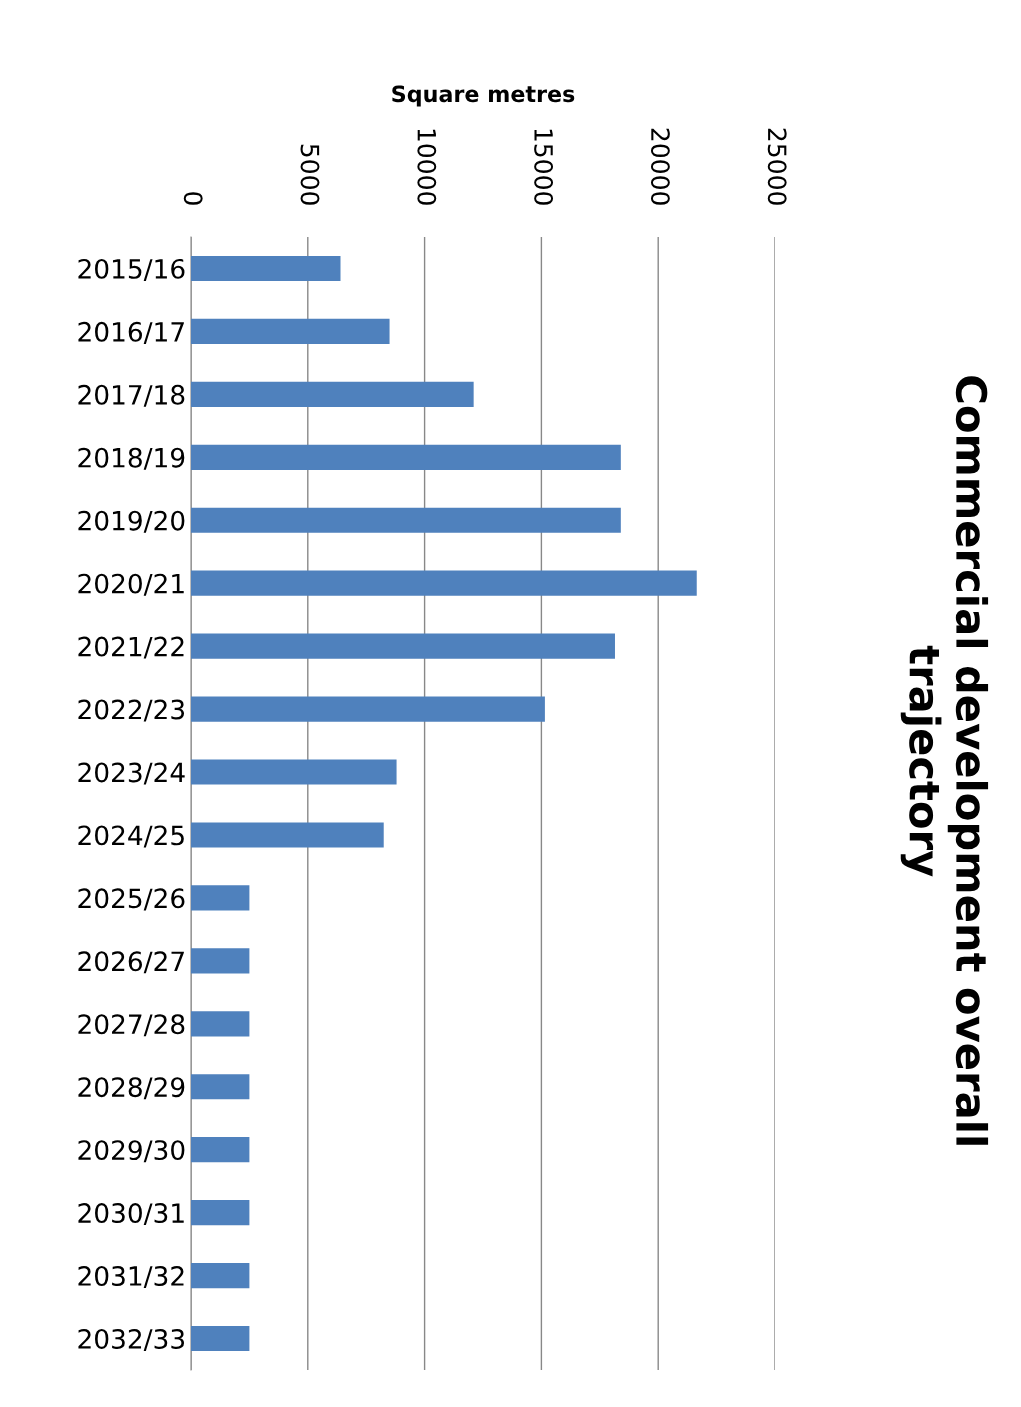 This screenshot has width=1021, height=1407. I want to click on x-tick-label: 5000, so click(310, 174).